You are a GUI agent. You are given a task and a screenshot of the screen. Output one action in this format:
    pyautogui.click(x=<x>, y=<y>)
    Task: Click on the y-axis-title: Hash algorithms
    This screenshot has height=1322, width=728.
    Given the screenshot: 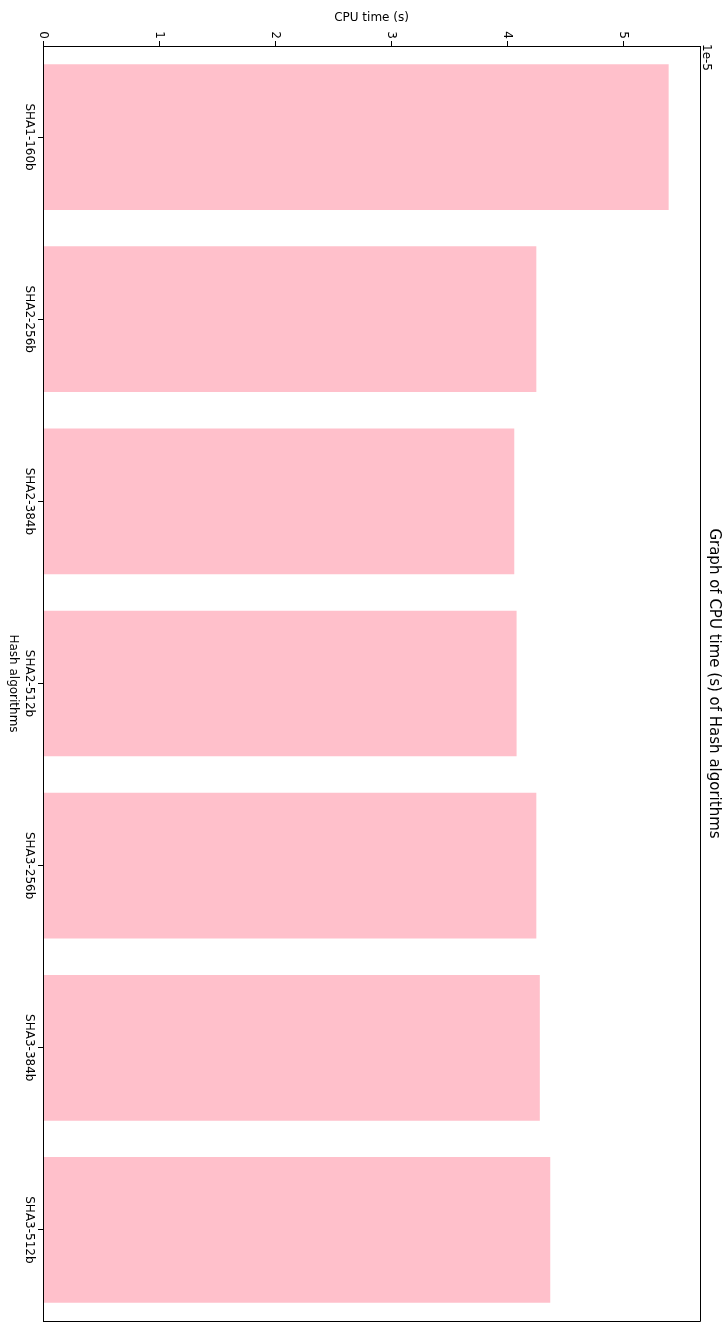 What is the action you would take?
    pyautogui.click(x=13, y=683)
    